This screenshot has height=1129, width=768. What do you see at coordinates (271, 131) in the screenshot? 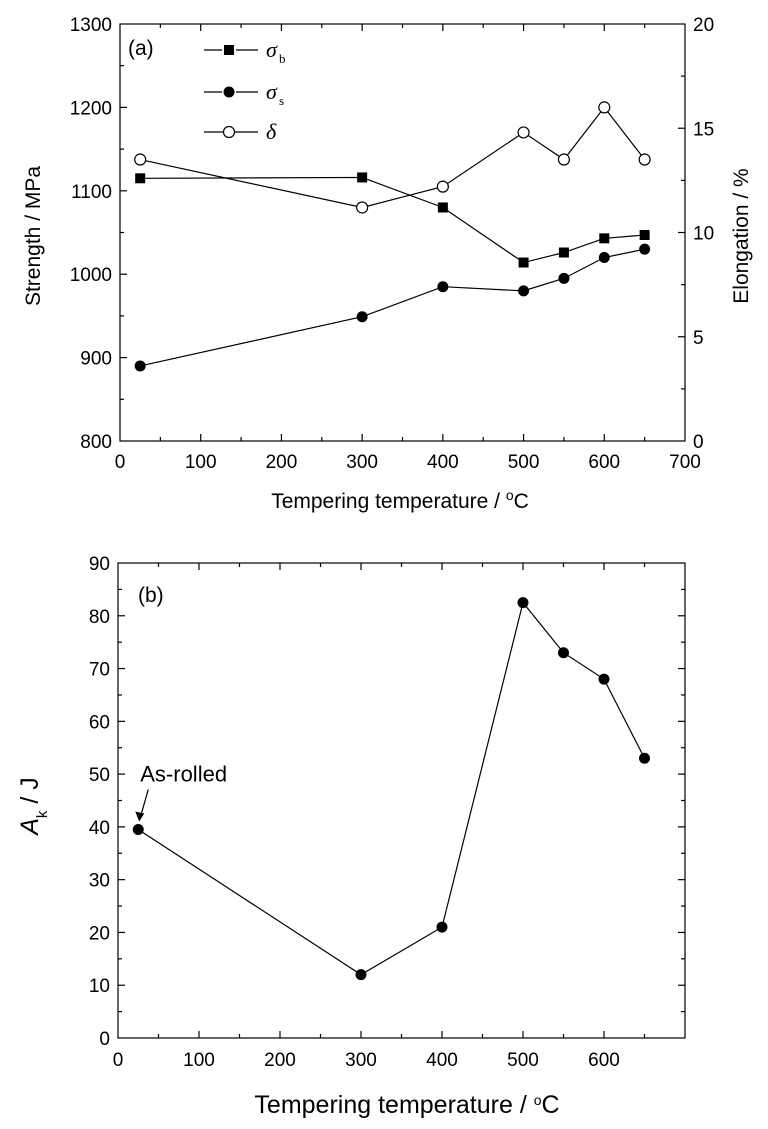
I see `legend-label: δ` at bounding box center [271, 131].